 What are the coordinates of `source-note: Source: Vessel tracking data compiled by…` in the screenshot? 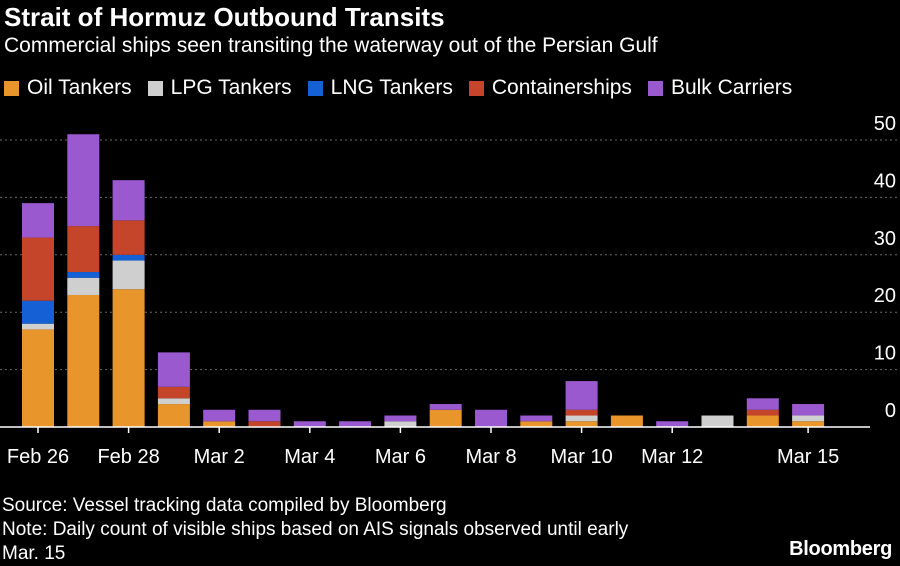 It's located at (224, 505).